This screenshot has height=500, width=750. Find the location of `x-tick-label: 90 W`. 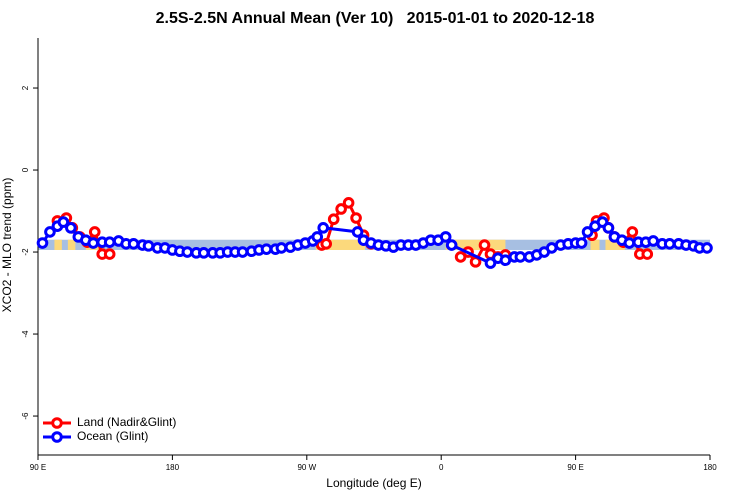

x-tick-label: 90 W is located at coordinates (306, 467).